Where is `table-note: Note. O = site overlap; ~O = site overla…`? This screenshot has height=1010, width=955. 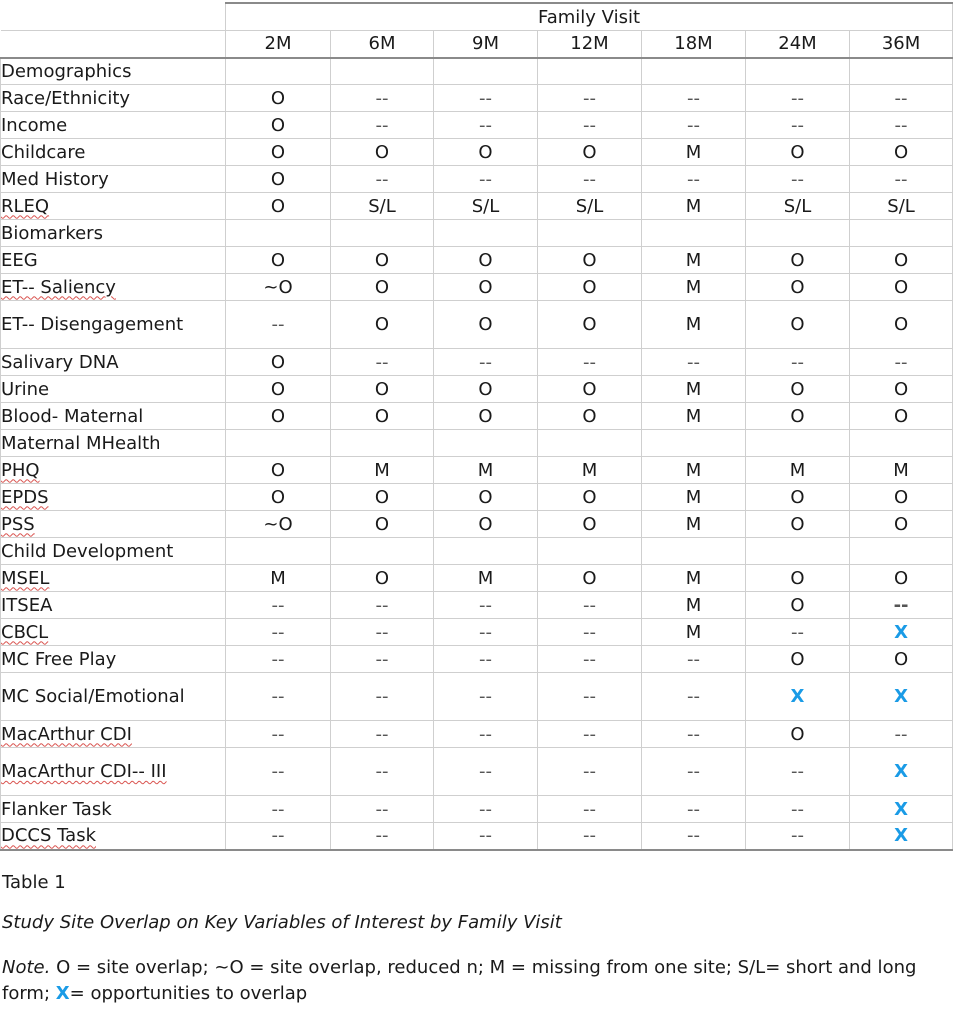
table-note: Note. O = site overlap; ~O = site overla… is located at coordinates (472, 981).